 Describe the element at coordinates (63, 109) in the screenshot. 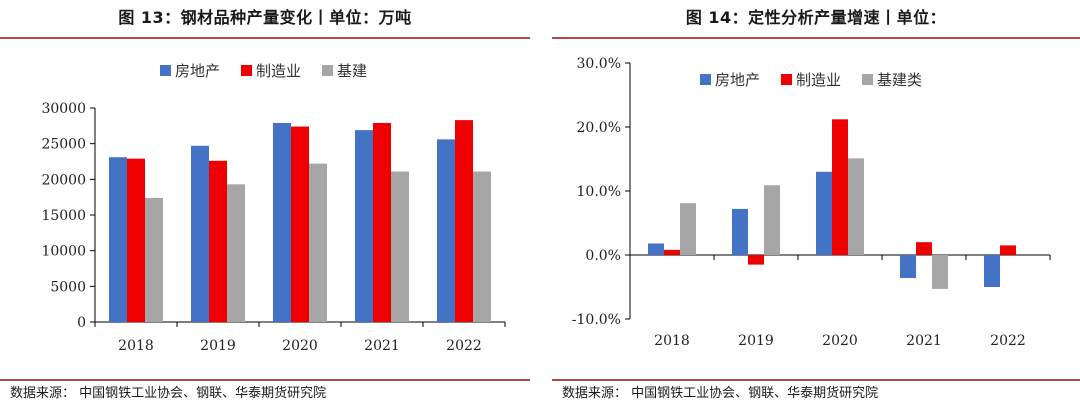

I see `y-tick-label: 30000` at that location.